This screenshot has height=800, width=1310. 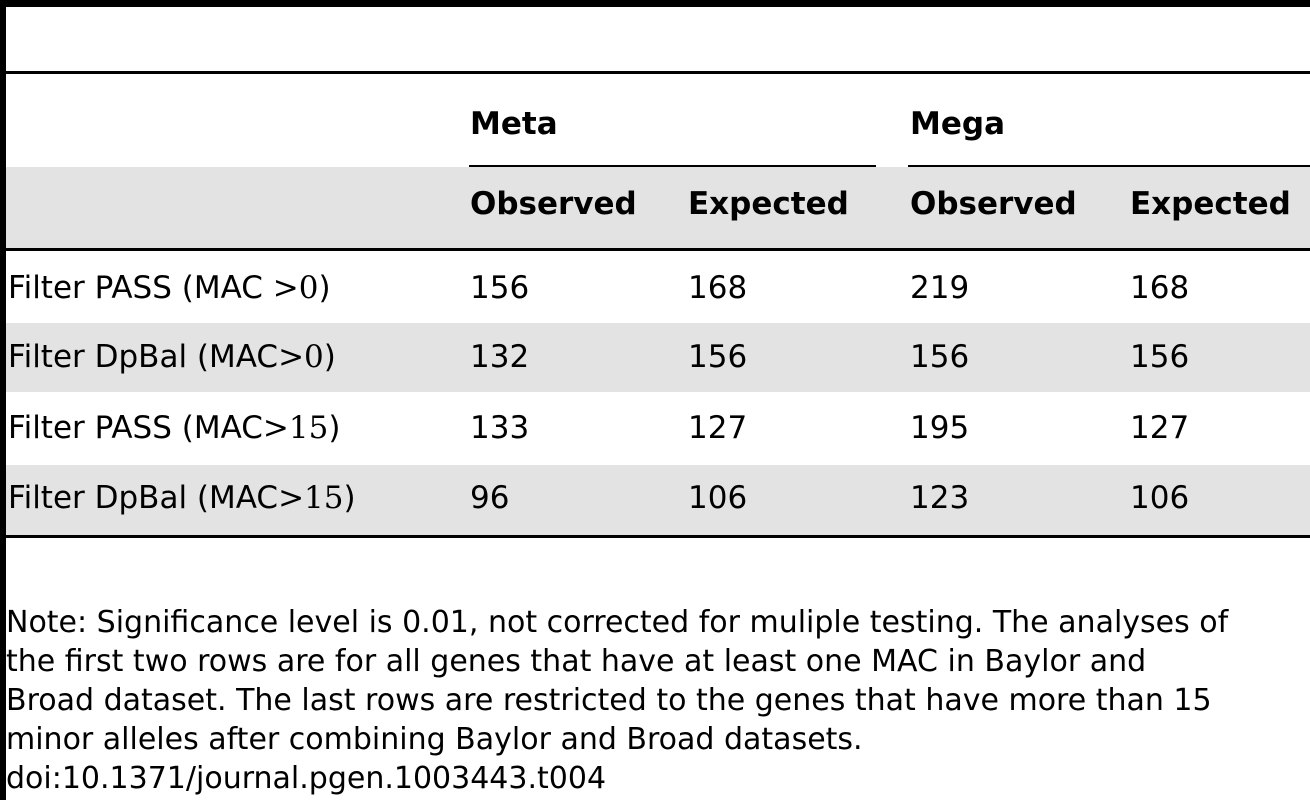 I want to click on column-header-band, so click(x=658, y=207).